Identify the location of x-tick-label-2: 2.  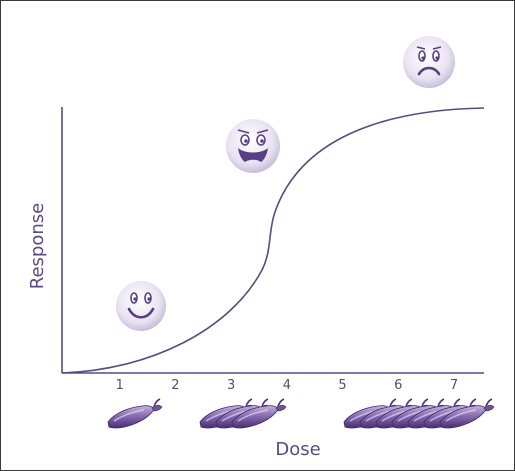
(175, 385).